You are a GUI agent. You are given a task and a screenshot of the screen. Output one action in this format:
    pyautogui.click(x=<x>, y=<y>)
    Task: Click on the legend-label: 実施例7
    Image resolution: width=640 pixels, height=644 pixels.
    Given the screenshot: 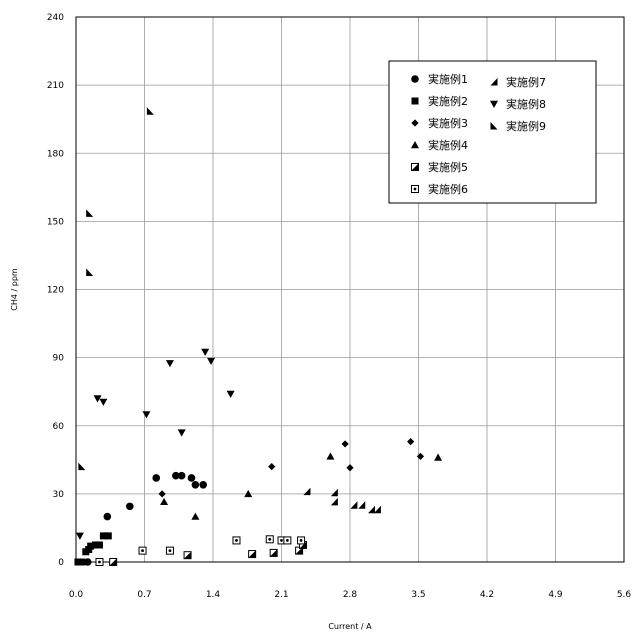 What is the action you would take?
    pyautogui.click(x=526, y=82)
    